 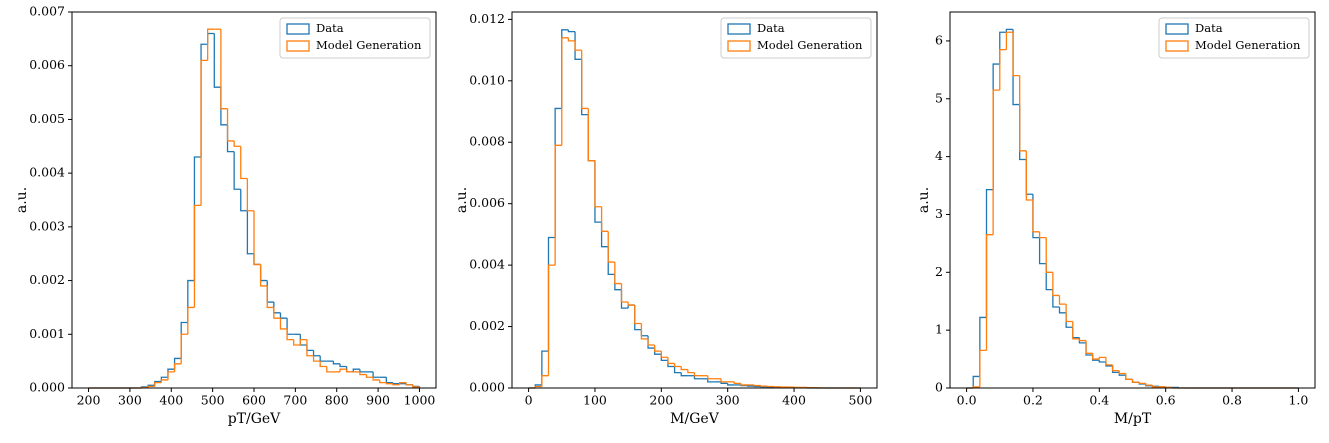 I want to click on y-axis-label: a.u., so click(x=924, y=200).